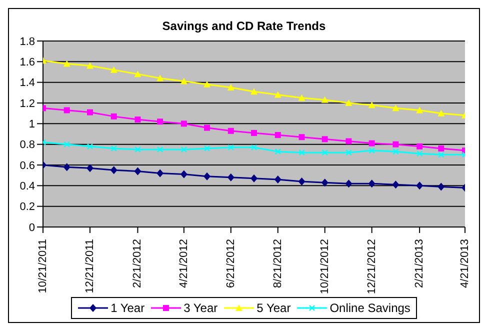 This screenshot has height=331, width=486. What do you see at coordinates (244, 26) in the screenshot?
I see `chart-title: Savings and CD Rate Trends` at bounding box center [244, 26].